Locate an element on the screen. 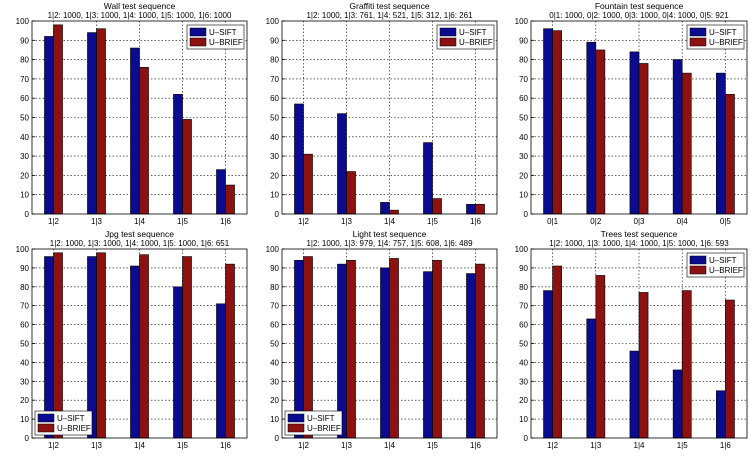 Image resolution: width=751 pixels, height=456 pixels. chart-title: Trees test sequence is located at coordinates (639, 234).